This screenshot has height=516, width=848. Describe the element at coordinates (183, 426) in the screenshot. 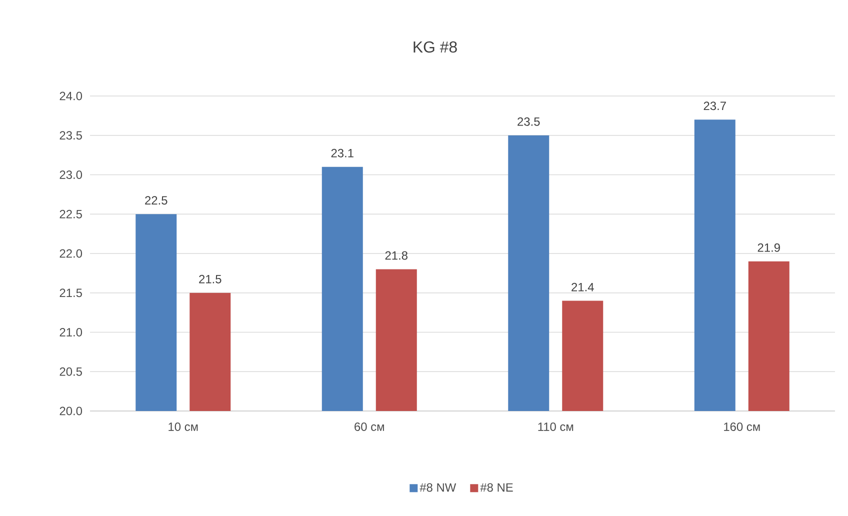

I see `x-tick-label: 10 см` at that location.